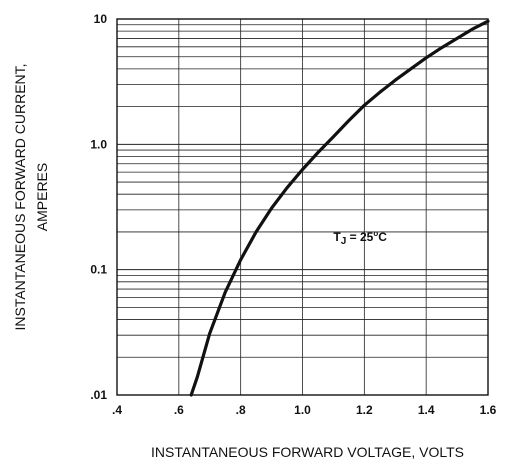 Image resolution: width=529 pixels, height=464 pixels. I want to click on y-axis-ticks: .01 0.1 1.0 10, so click(98, 207).